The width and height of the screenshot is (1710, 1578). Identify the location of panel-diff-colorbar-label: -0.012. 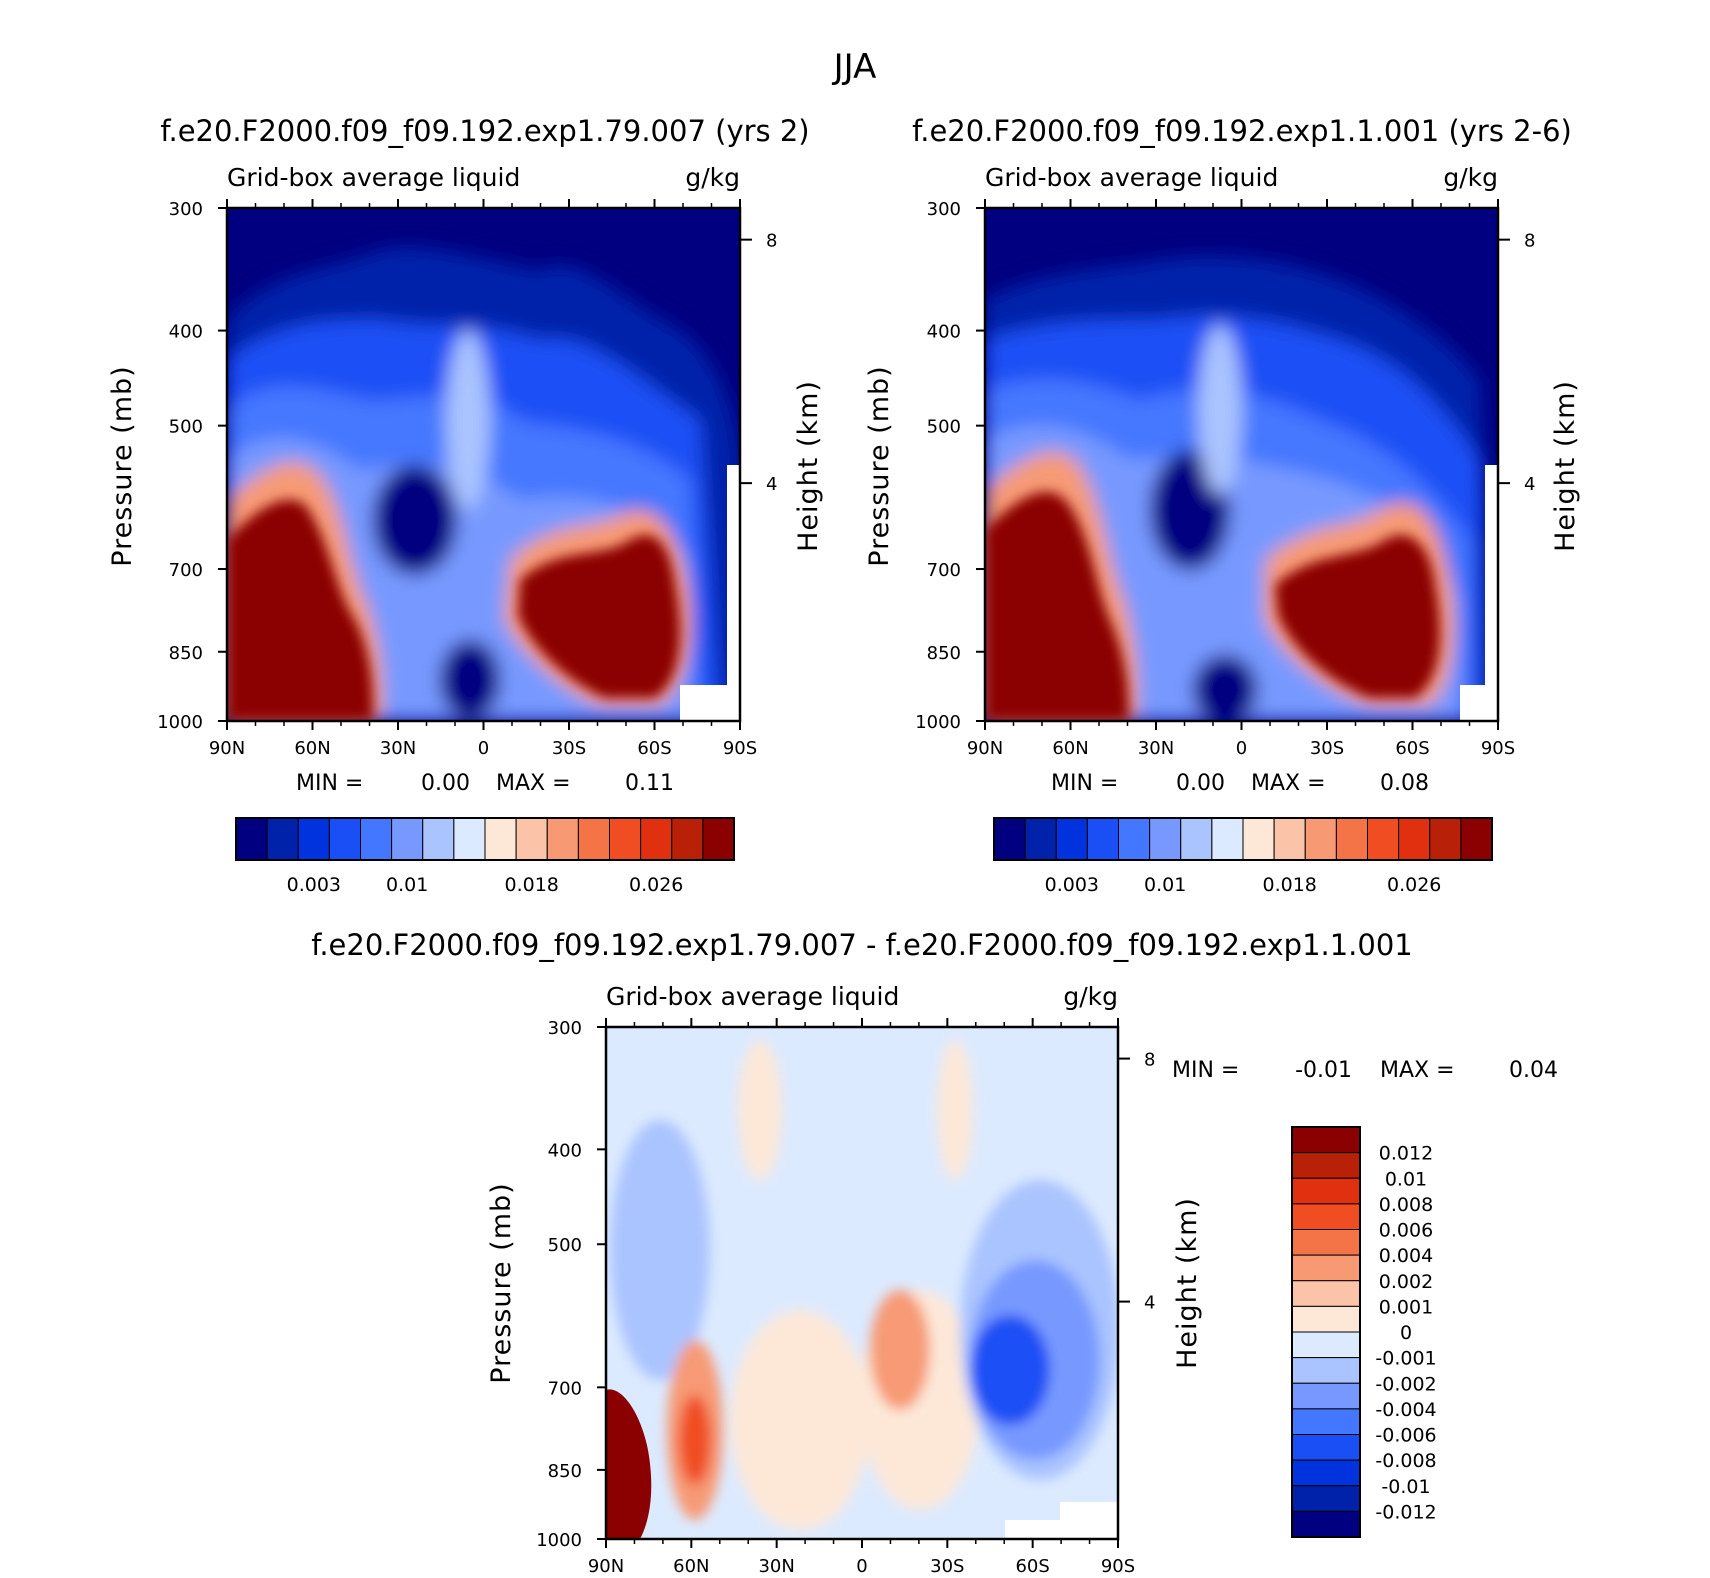
(1405, 1512).